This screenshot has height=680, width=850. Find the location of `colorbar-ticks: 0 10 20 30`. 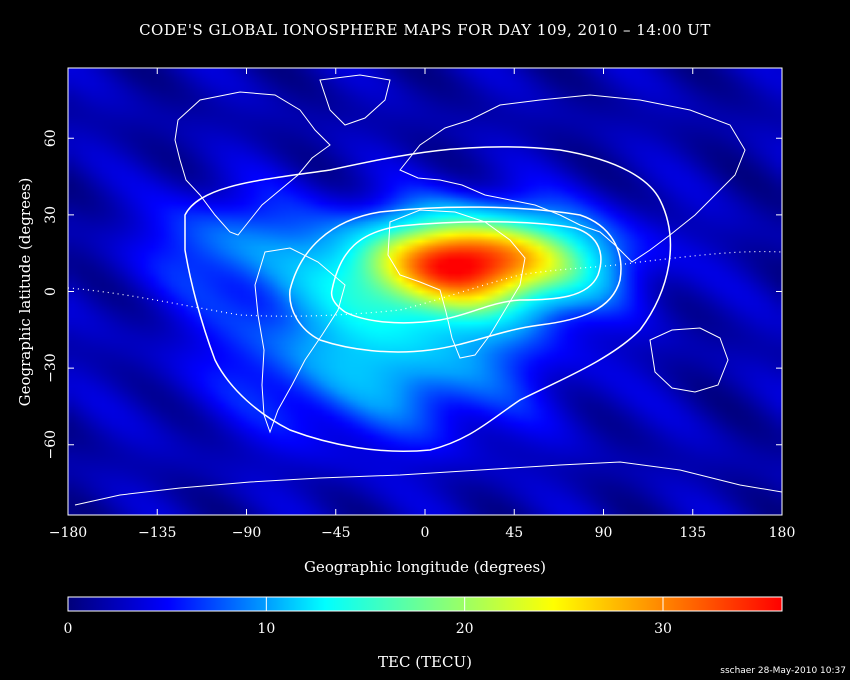

colorbar-ticks: 0 10 20 30 is located at coordinates (368, 617).